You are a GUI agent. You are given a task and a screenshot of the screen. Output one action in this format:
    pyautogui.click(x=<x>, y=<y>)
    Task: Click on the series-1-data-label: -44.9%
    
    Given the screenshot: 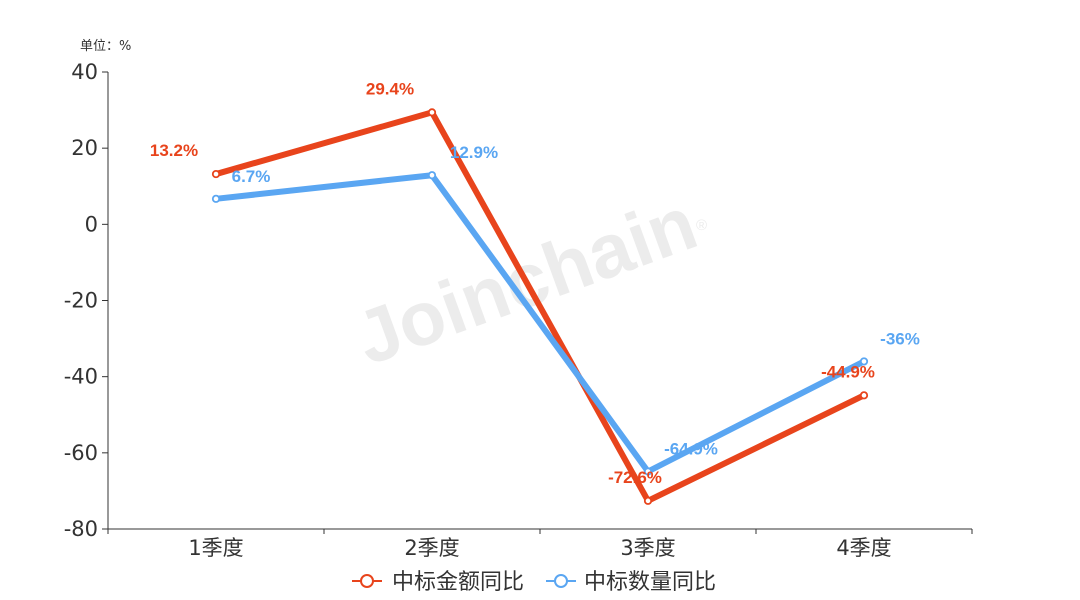 What is the action you would take?
    pyautogui.click(x=848, y=371)
    